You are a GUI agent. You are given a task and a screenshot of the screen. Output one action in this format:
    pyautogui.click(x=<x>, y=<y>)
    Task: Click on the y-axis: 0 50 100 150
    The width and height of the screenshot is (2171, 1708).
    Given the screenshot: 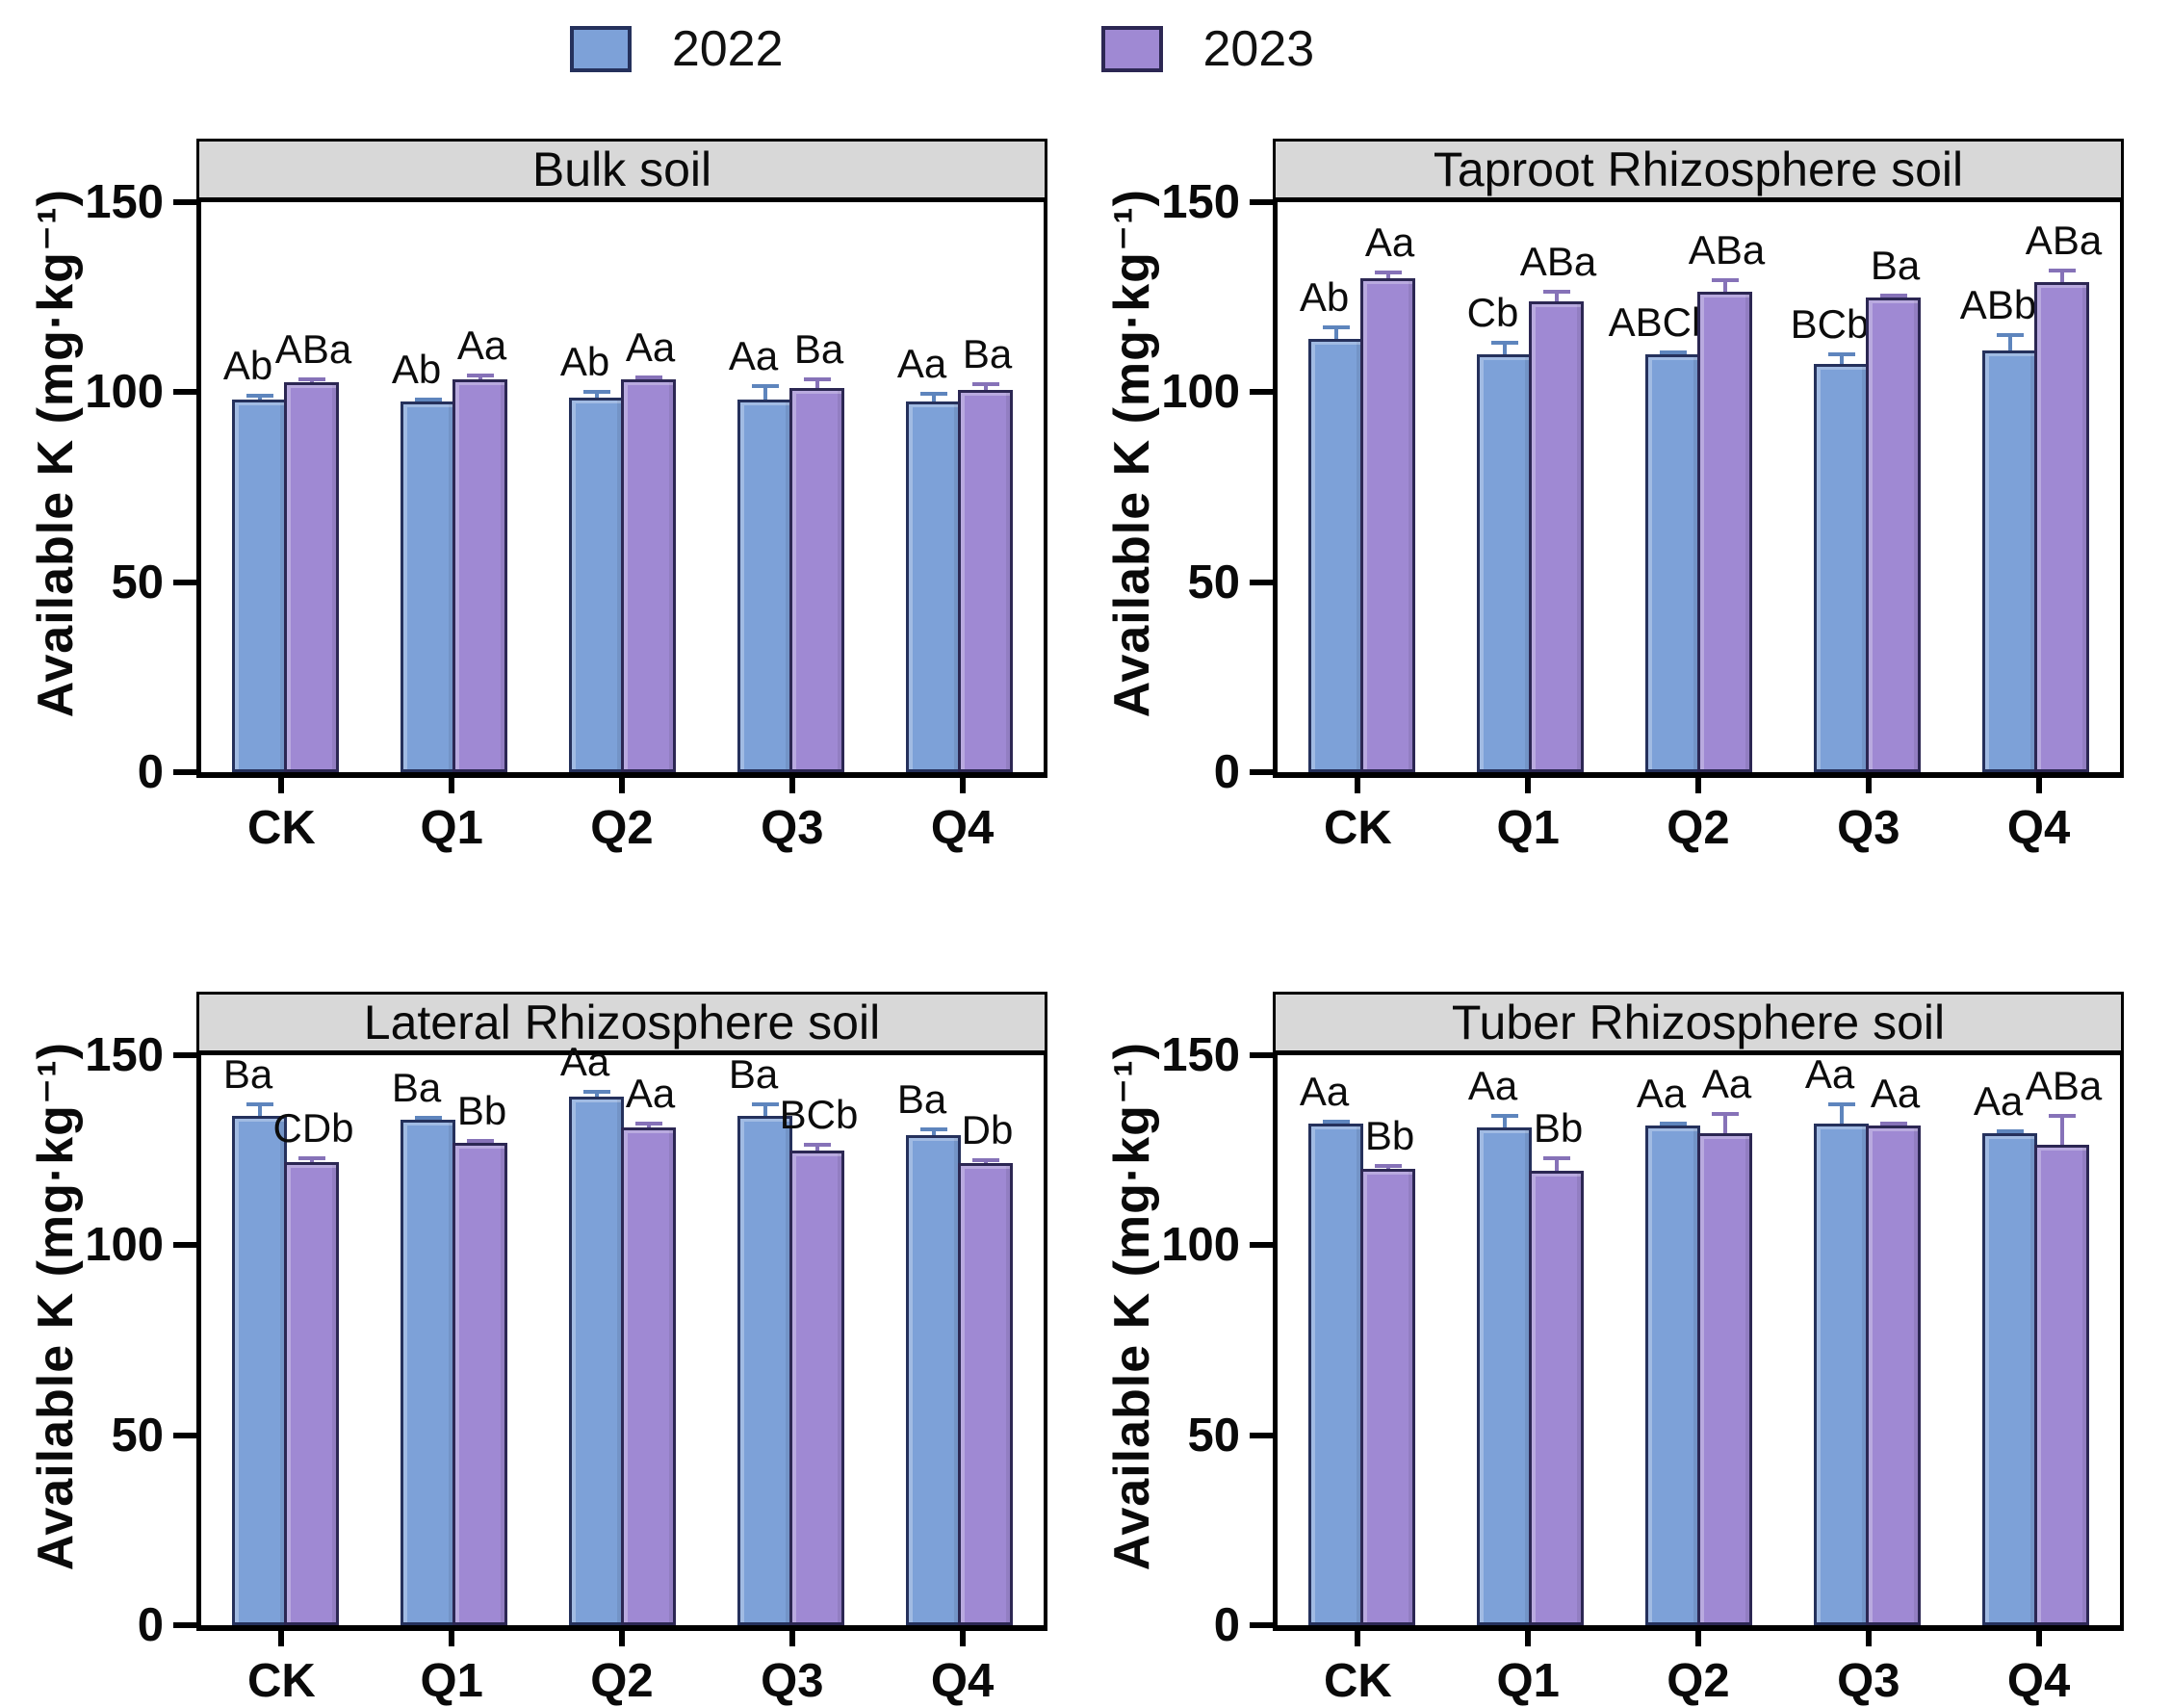 What is the action you would take?
    pyautogui.click(x=140, y=497)
    